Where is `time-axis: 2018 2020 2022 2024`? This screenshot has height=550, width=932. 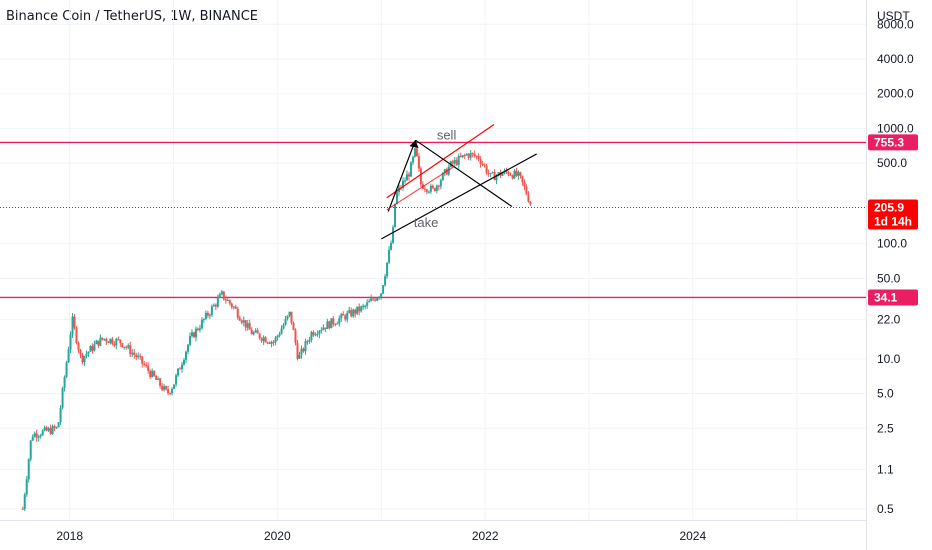 time-axis: 2018 2020 2022 2024 is located at coordinates (433, 532).